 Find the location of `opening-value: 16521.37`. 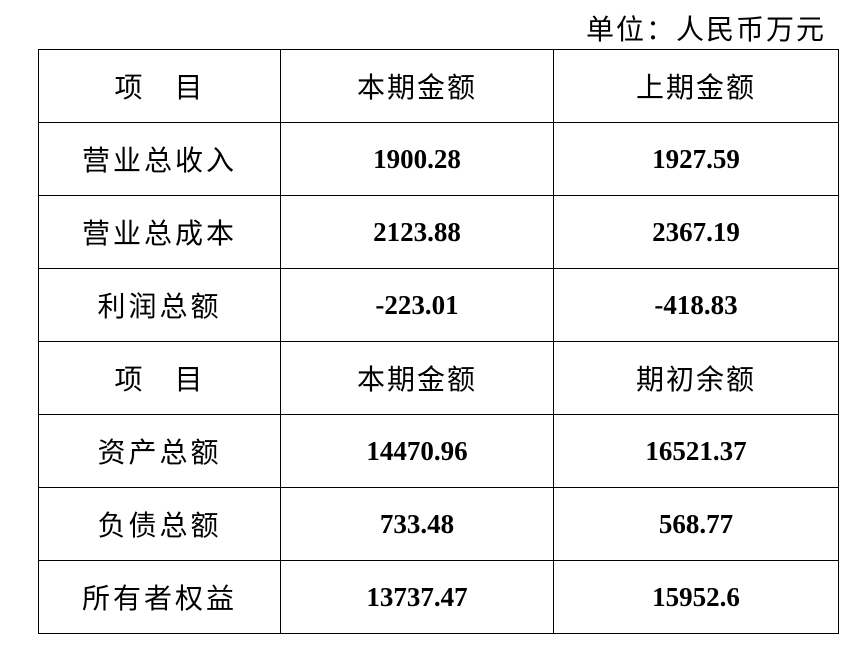

opening-value: 16521.37 is located at coordinates (696, 451).